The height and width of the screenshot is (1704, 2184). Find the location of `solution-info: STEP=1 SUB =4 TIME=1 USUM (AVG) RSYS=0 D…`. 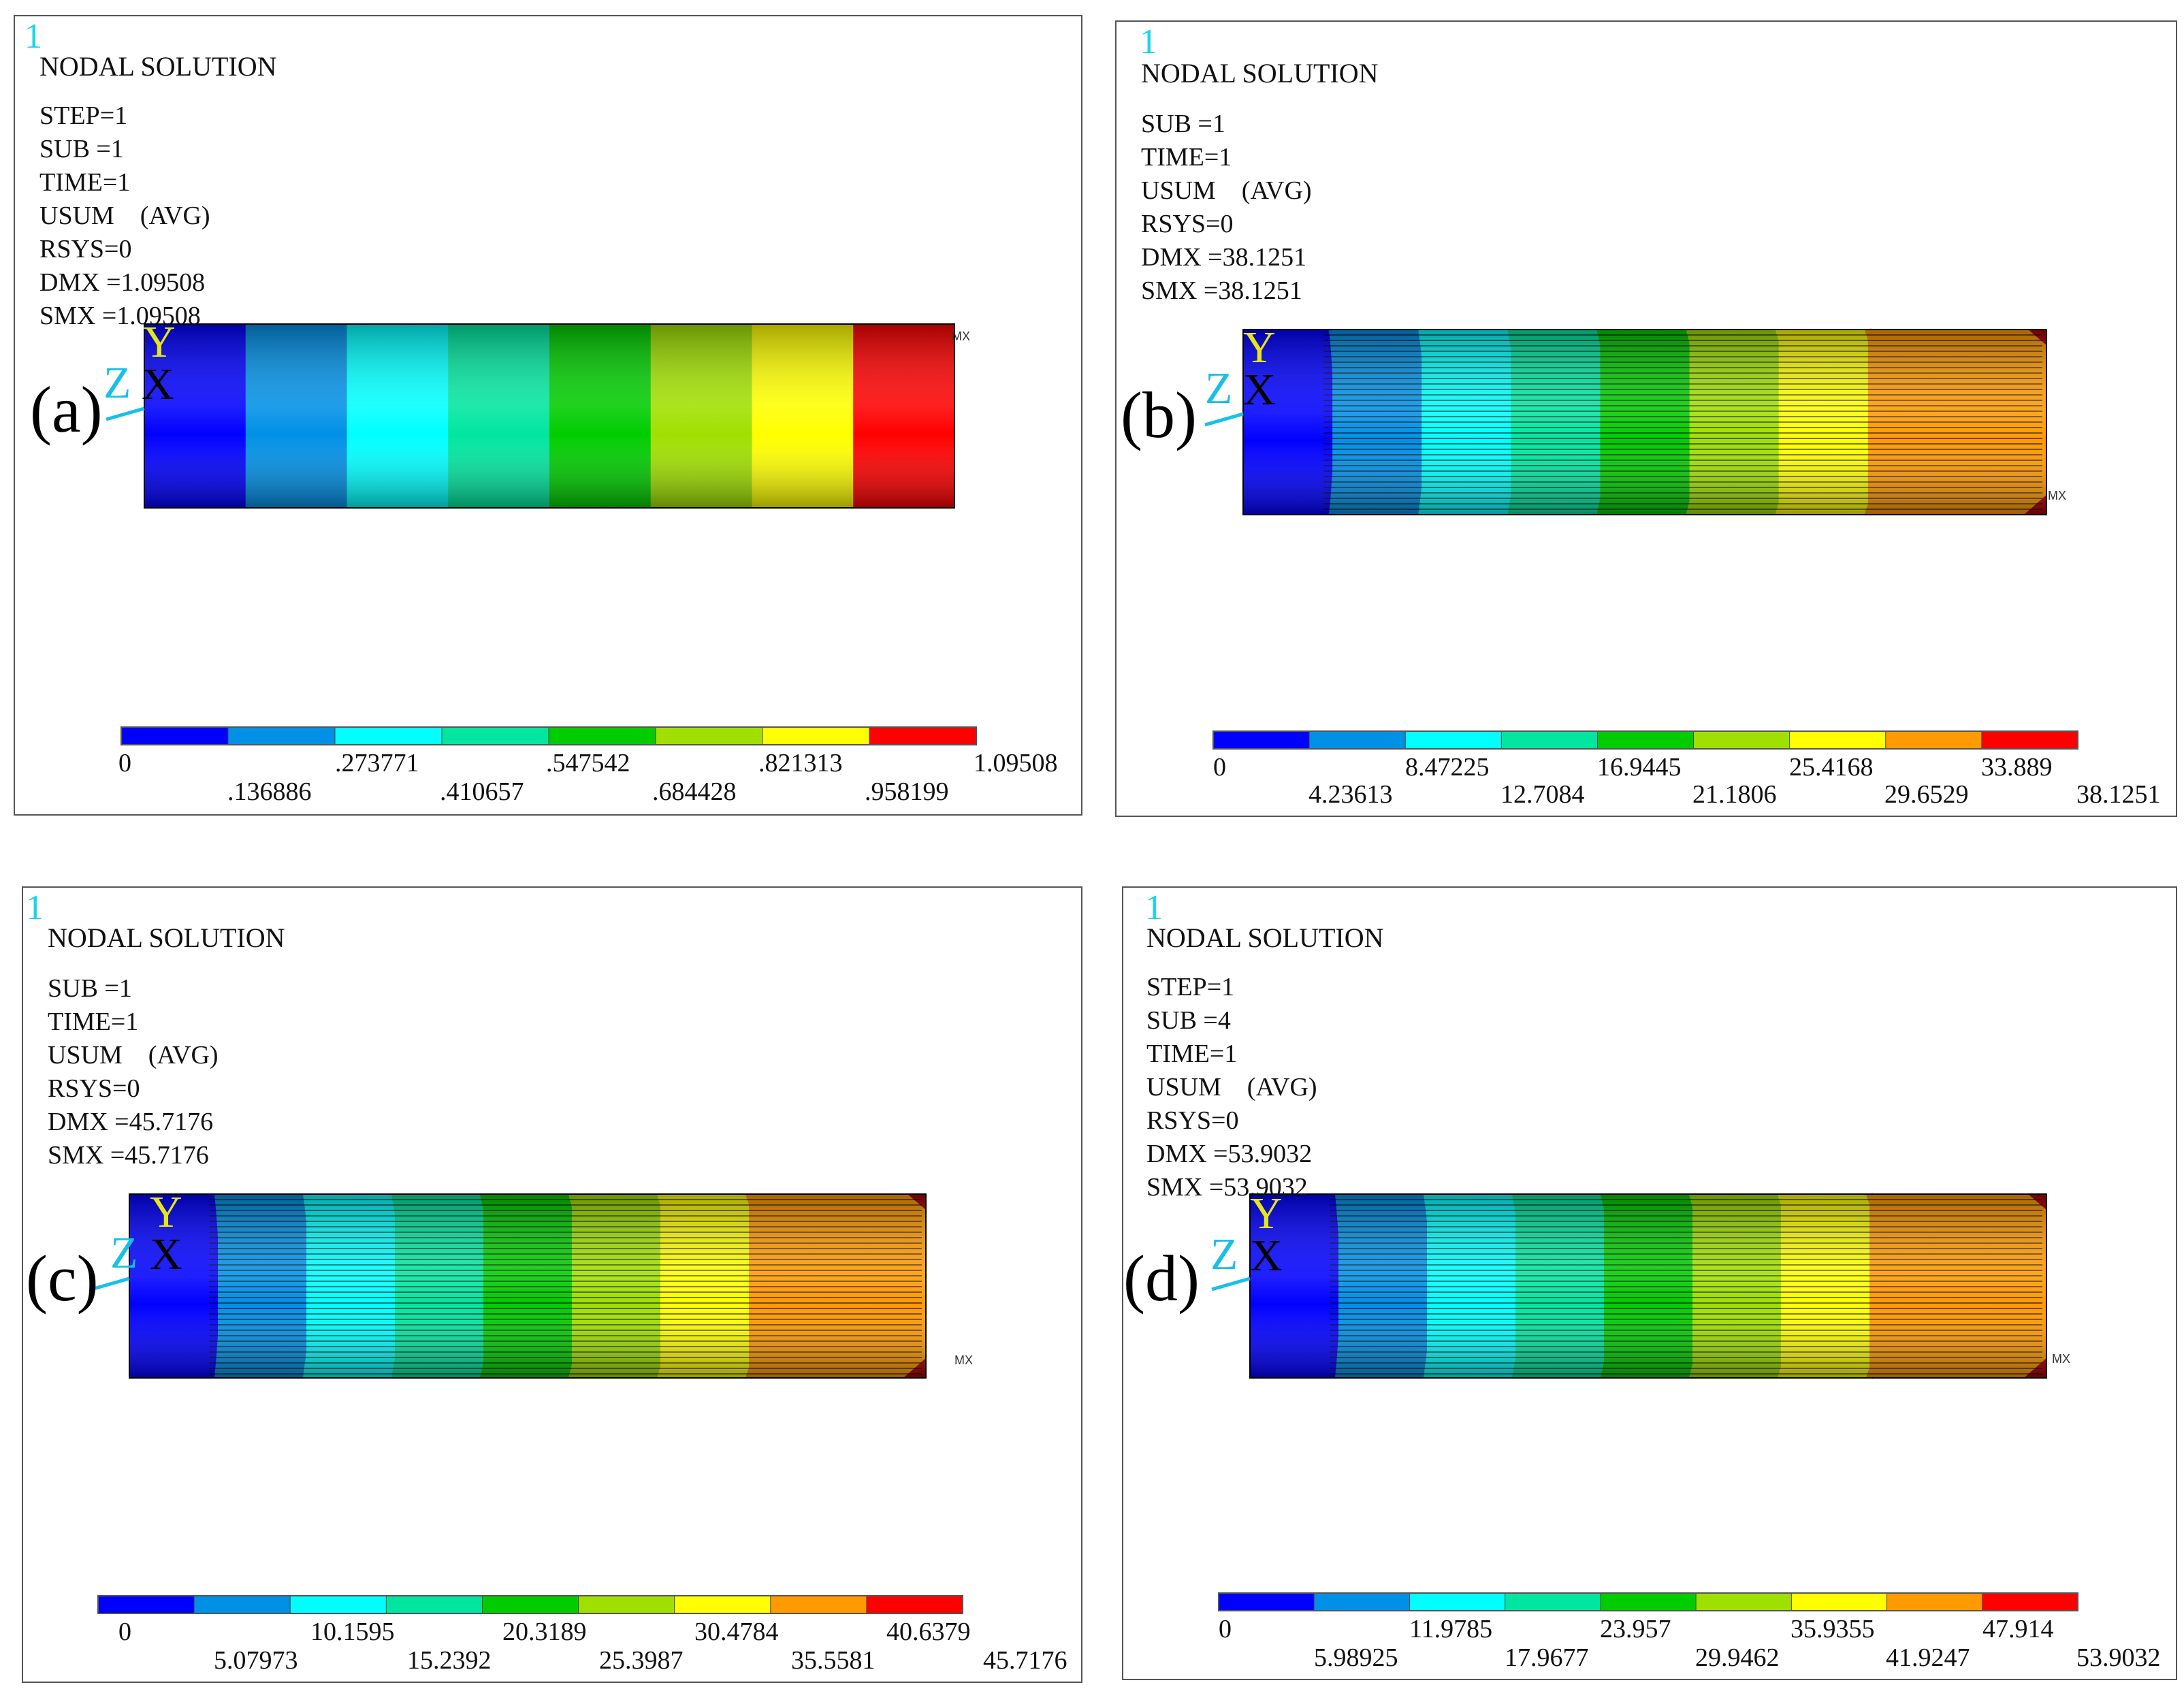

solution-info: STEP=1 SUB =4 TIME=1 USUM (AVG) RSYS=0 D… is located at coordinates (1232, 1087).